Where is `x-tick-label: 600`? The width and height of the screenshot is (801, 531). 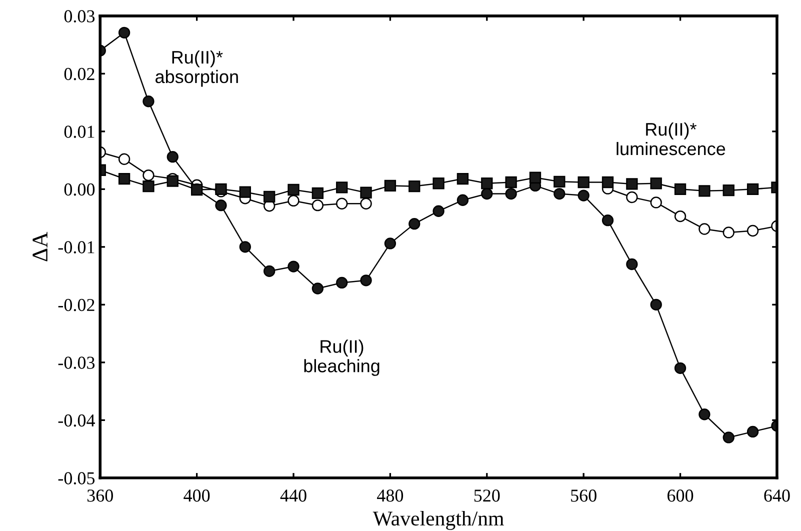 x-tick-label: 600 is located at coordinates (681, 496).